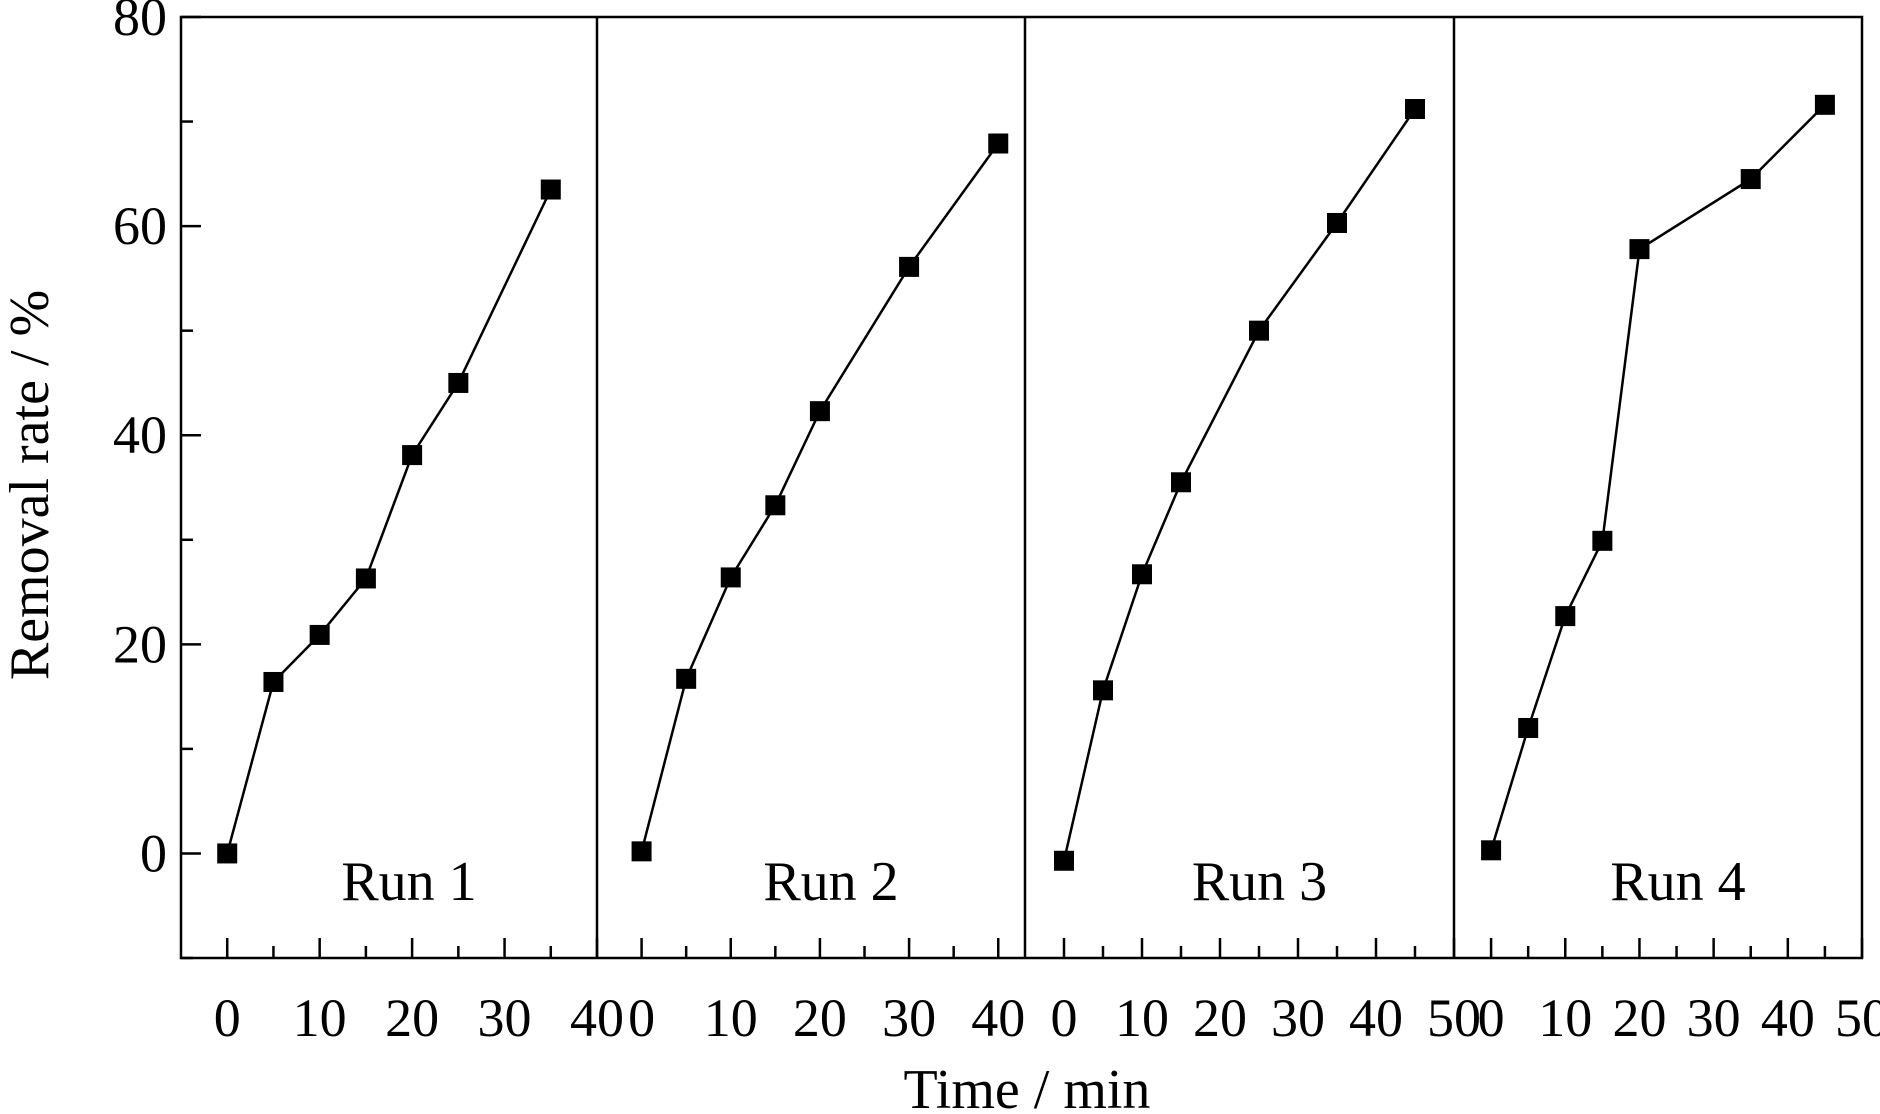 This screenshot has height=1114, width=1880. I want to click on x-axes: 0 10 20 30 40 0 10 20 30 40 0 10 20 30 40 500 10 20 30 40 50, so click(1047, 993).